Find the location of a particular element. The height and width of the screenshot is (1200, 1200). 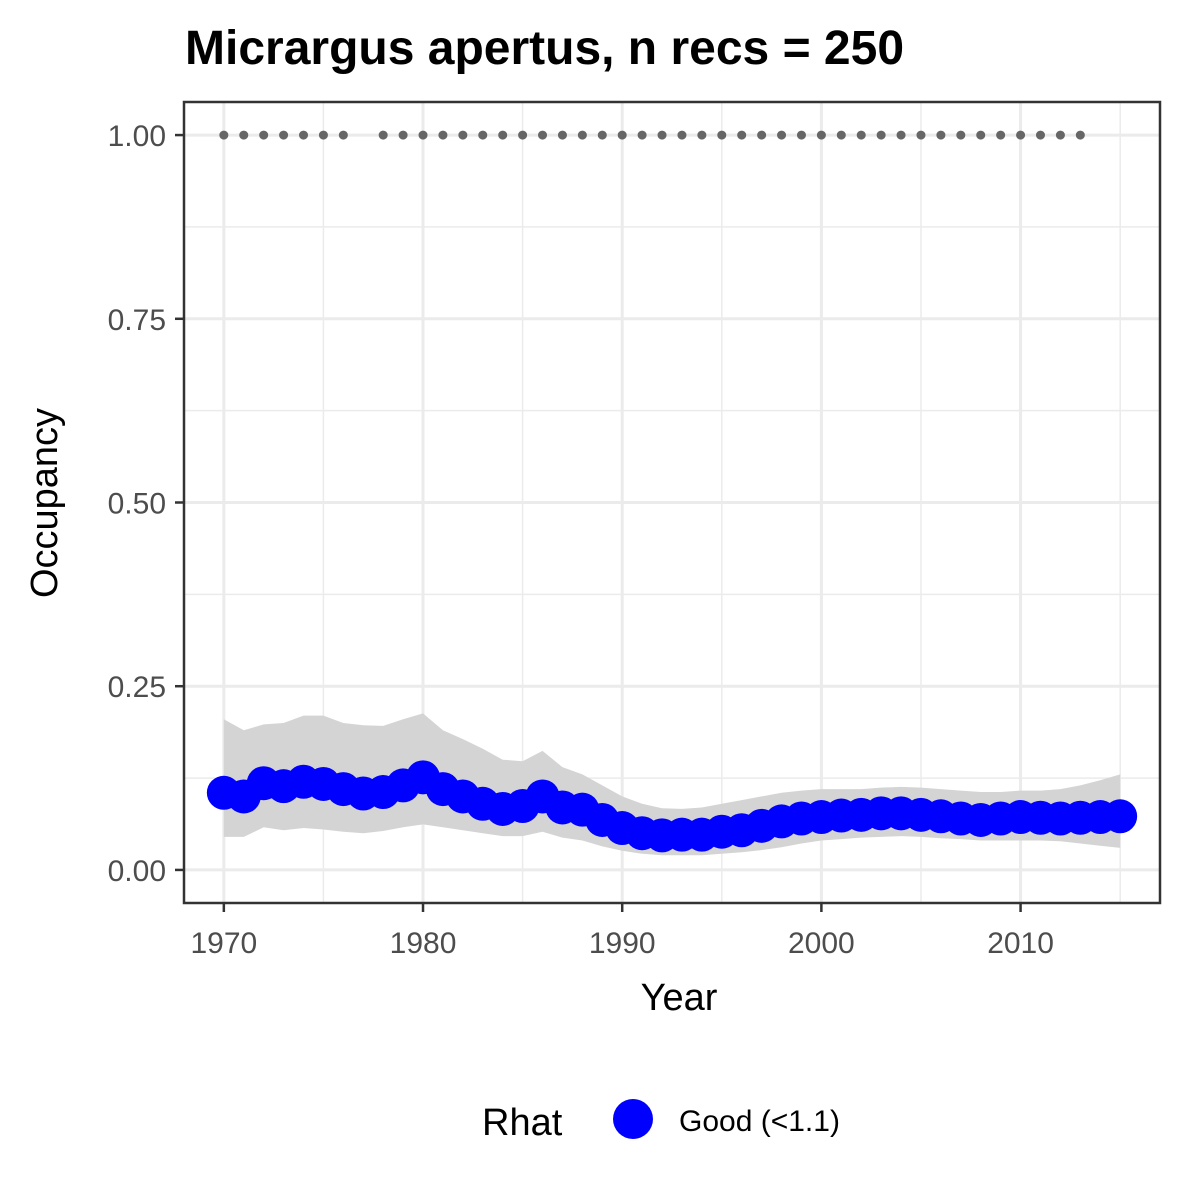

legend-label-good: Good (<1.1) is located at coordinates (759, 1121).